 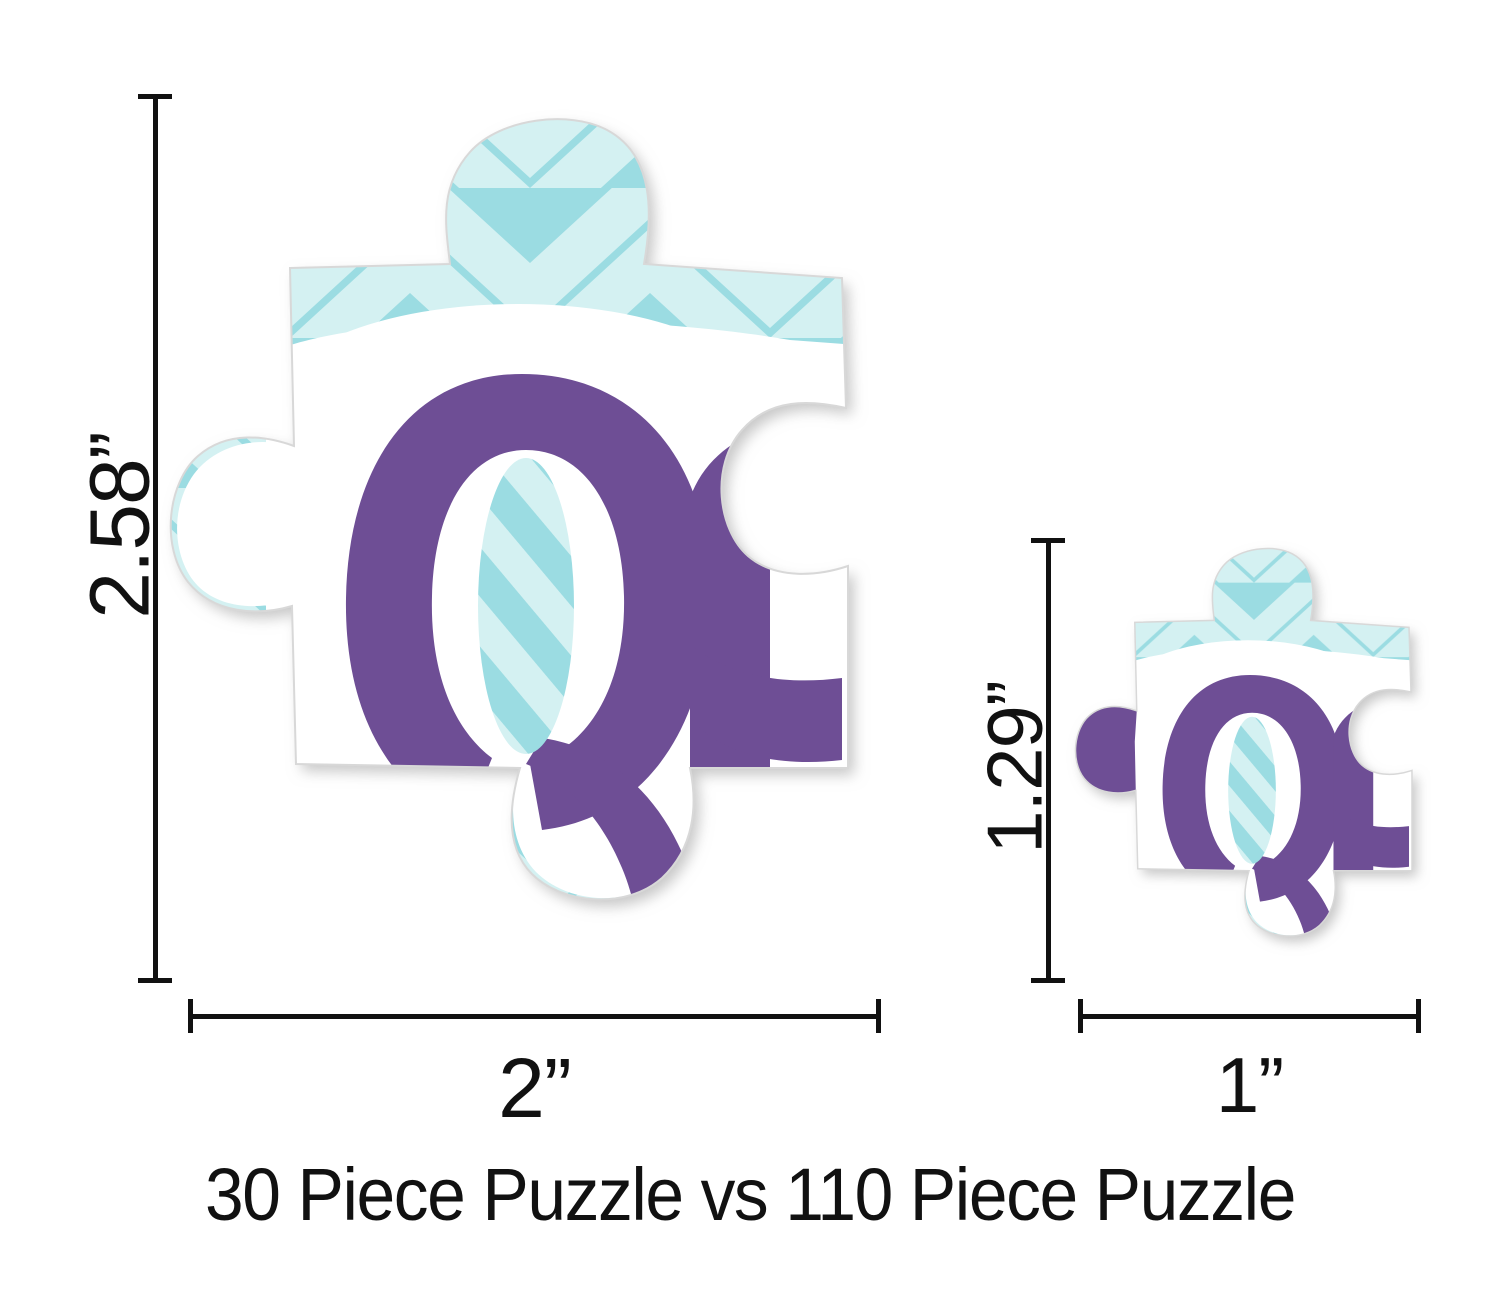 What do you see at coordinates (1048, 760) in the screenshot?
I see `small-height-line` at bounding box center [1048, 760].